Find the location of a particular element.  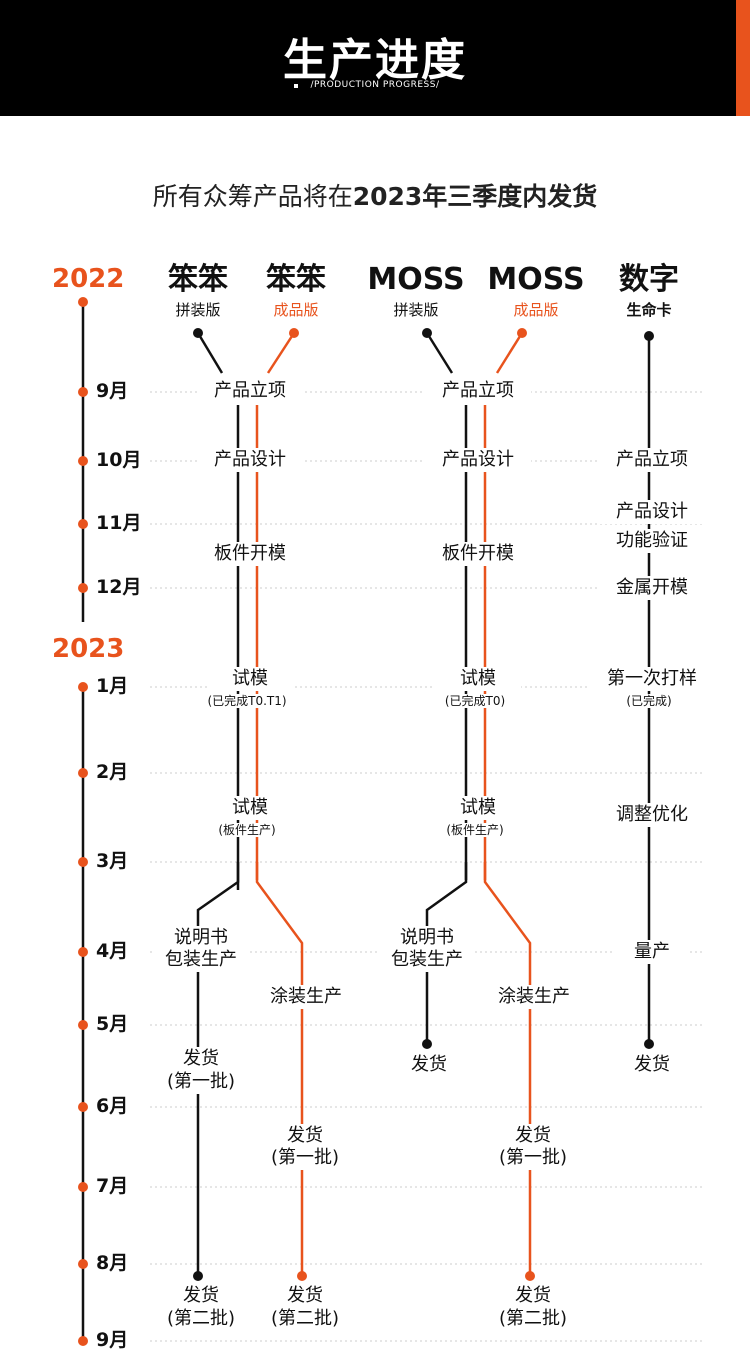

moss-step-trial2: 试模 is located at coordinates (478, 808).